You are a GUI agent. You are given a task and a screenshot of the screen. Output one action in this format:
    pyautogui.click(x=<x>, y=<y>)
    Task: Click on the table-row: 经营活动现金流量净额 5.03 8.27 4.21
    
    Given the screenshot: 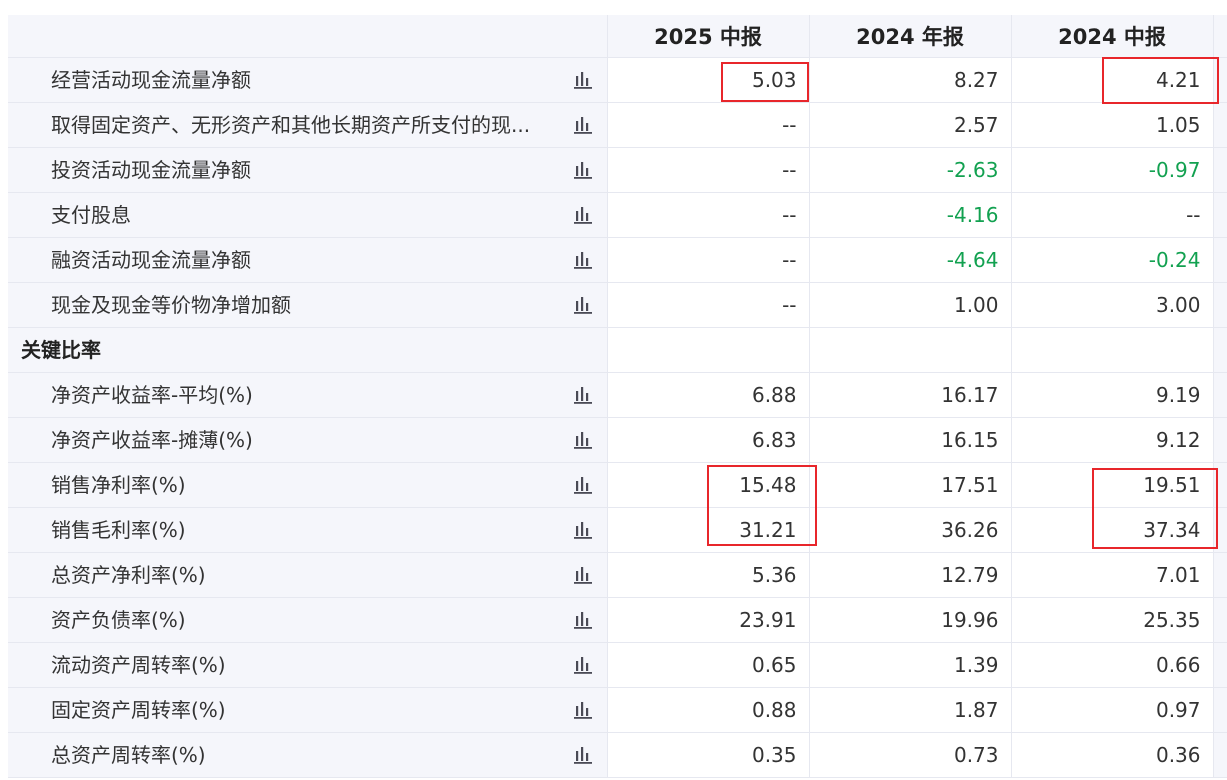 What is the action you would take?
    pyautogui.click(x=617, y=80)
    